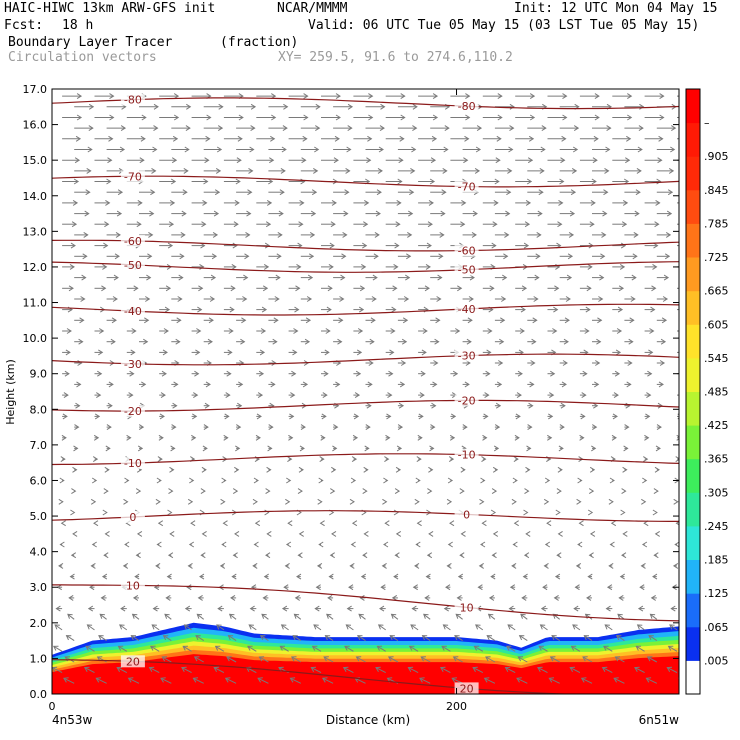  Describe the element at coordinates (72, 720) in the screenshot. I see `x-left-endpoint: 4n53w` at that location.